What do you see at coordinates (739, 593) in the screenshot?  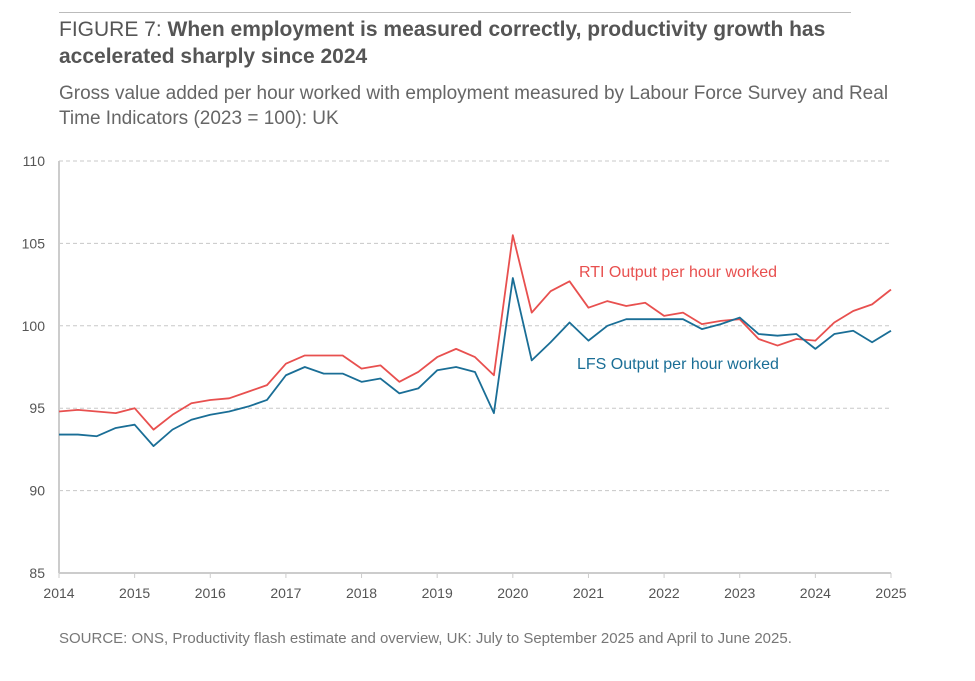 I see `x-tick-label: 2023` at bounding box center [739, 593].